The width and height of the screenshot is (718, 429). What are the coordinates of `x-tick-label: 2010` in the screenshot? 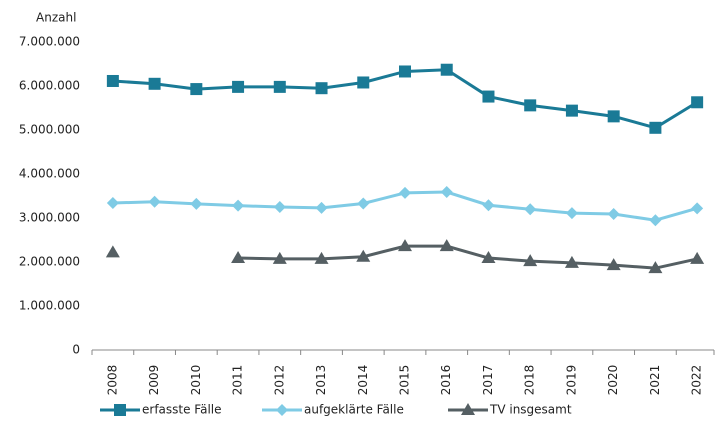 It's located at (196, 380).